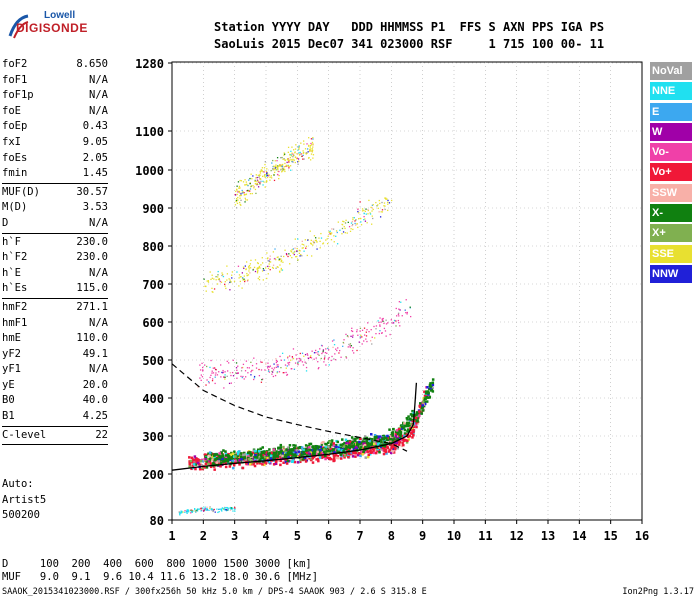 The image size is (700, 600). Describe the element at coordinates (8, 400) in the screenshot. I see `param-label: B0` at that location.